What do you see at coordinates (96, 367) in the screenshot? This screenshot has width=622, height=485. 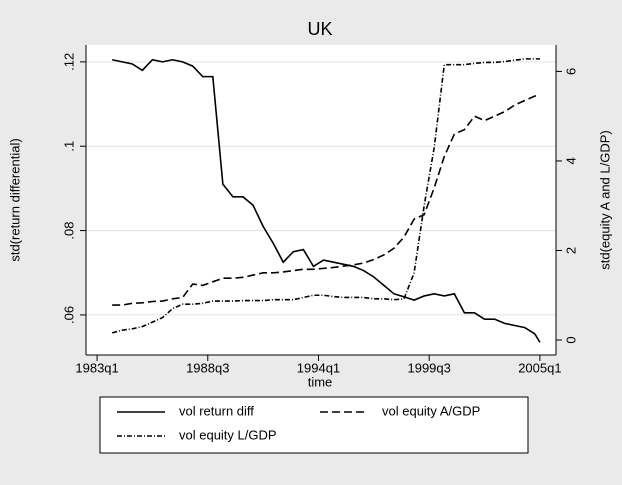 I see `x-tick-label: 1983q1` at bounding box center [96, 367].